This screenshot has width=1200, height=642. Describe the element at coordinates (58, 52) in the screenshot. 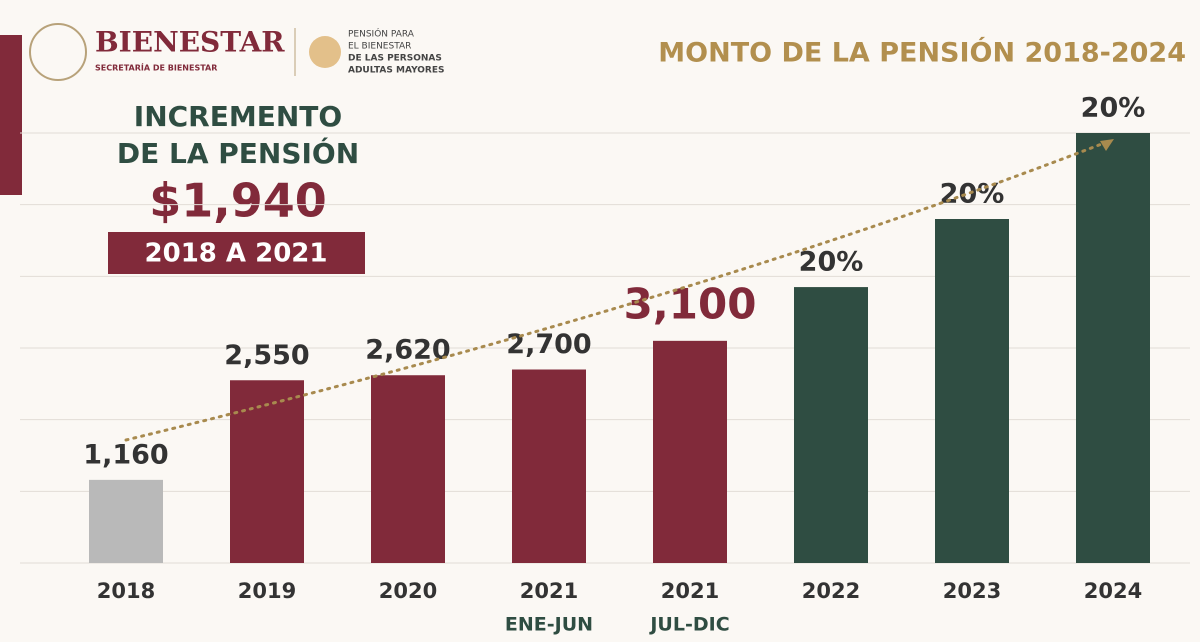

I see `emblem` at that location.